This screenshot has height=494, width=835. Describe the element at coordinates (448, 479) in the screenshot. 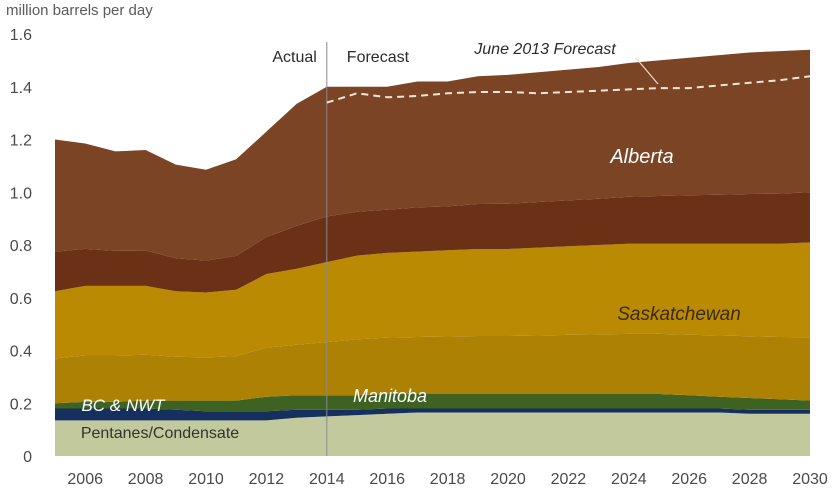

I see `x-tick-label: 2018` at that location.